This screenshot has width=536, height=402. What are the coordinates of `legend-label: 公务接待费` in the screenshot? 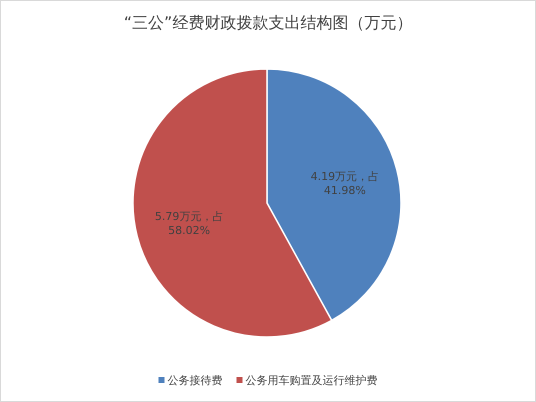 It's located at (195, 380).